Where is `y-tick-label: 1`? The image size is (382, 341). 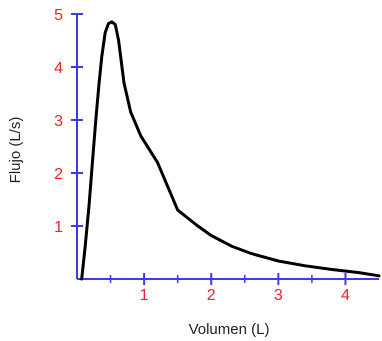 y-tick-label: 1 is located at coordinates (58, 227).